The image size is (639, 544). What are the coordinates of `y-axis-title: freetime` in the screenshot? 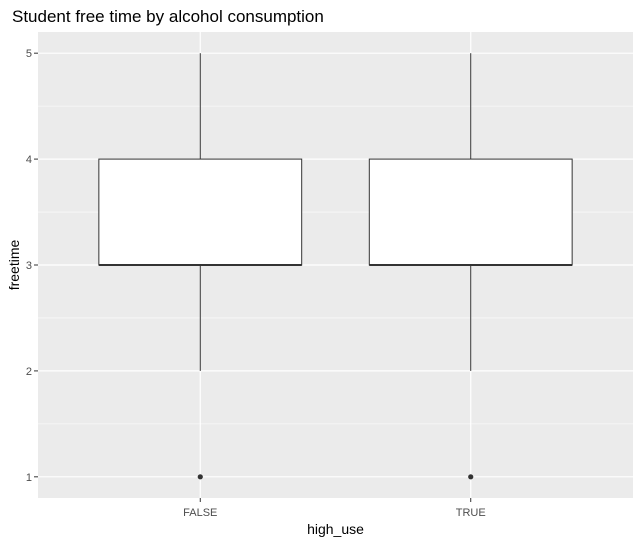 It's located at (14, 265).